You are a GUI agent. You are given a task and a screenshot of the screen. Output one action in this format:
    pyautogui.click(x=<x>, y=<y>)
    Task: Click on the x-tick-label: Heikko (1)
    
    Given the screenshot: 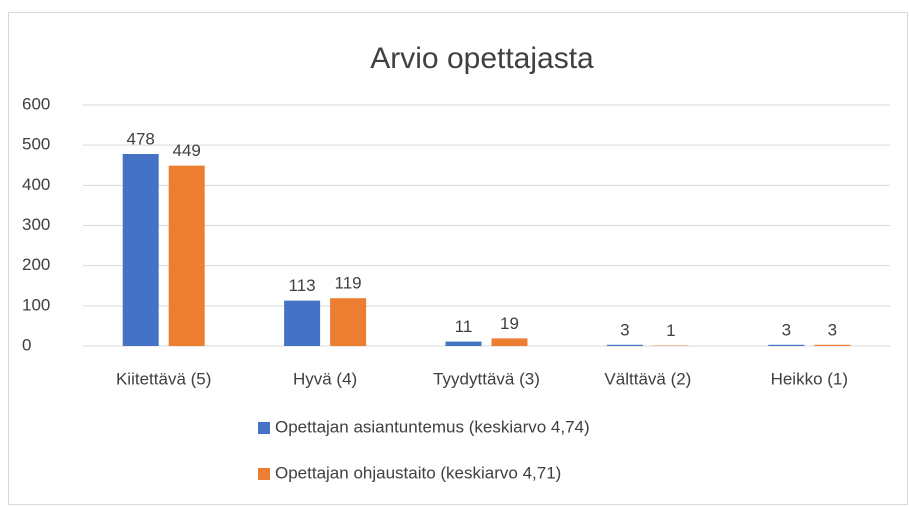 What is the action you would take?
    pyautogui.click(x=809, y=378)
    